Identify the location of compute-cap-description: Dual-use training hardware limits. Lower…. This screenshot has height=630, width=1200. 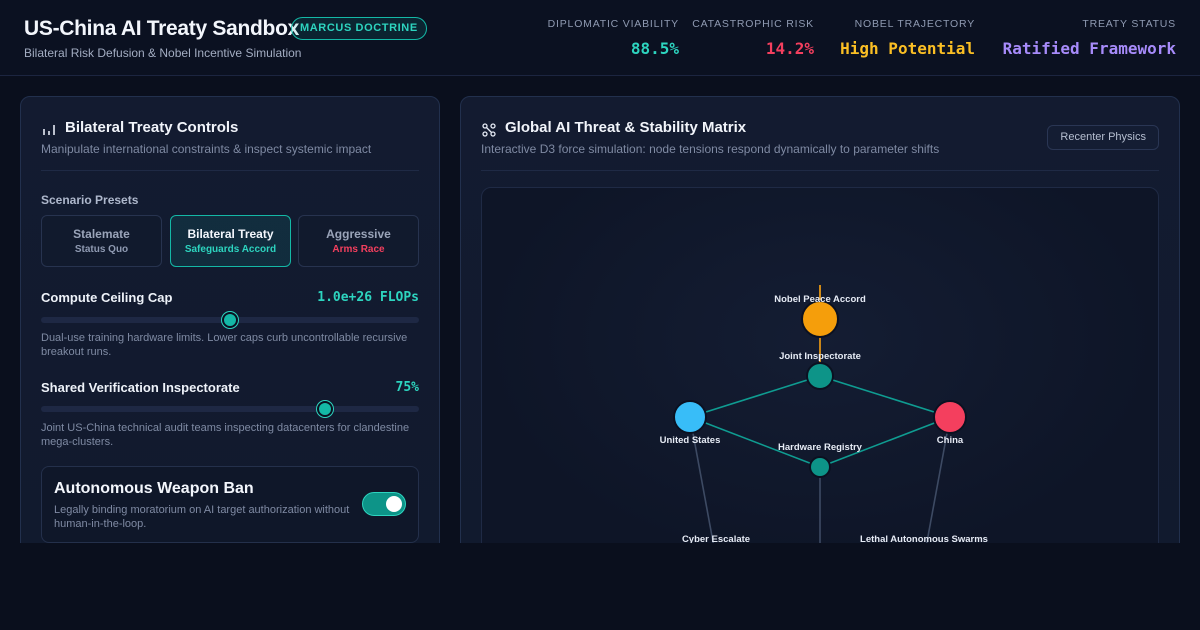
(224, 345).